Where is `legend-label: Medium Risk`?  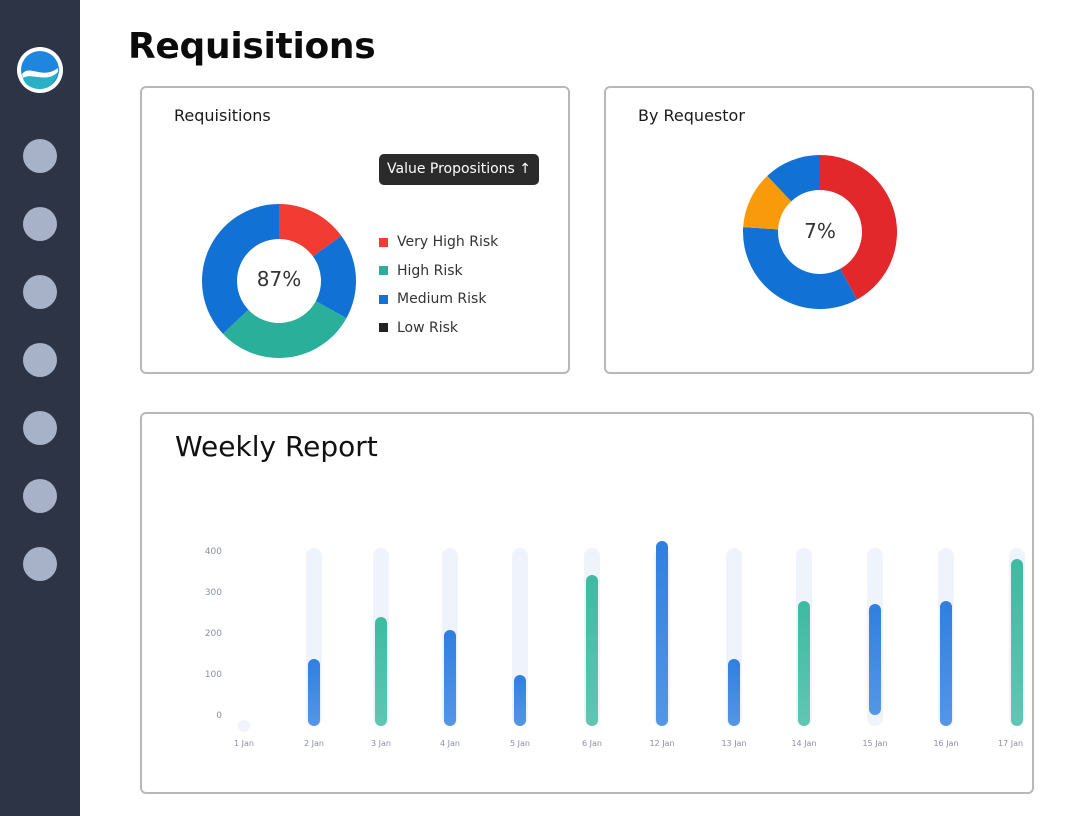
legend-label: Medium Risk is located at coordinates (442, 299).